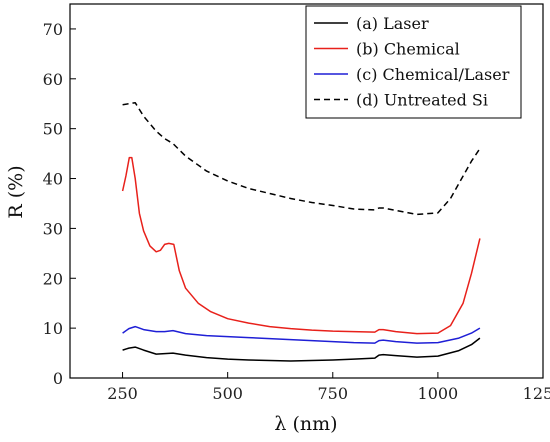  I want to click on legend-box, so click(413, 62).